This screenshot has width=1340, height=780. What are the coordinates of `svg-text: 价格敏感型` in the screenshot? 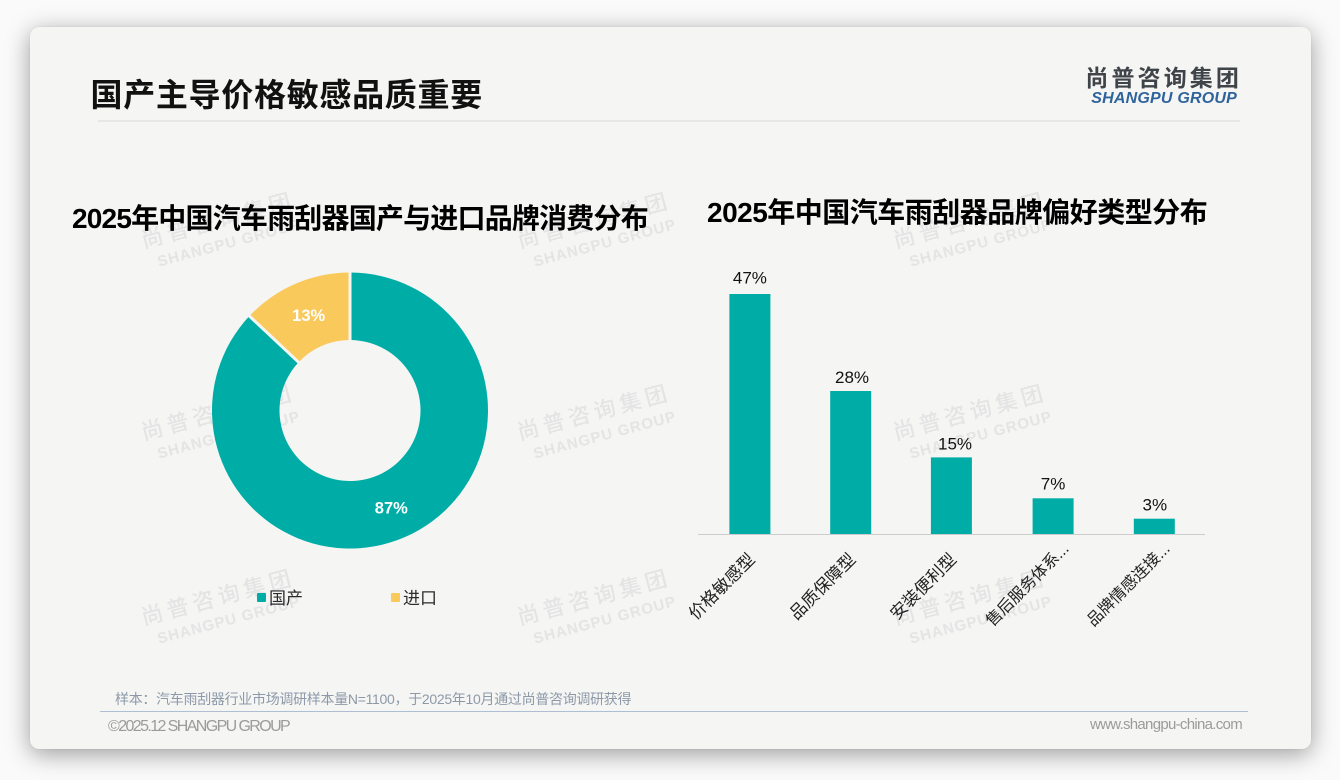 It's located at (722, 587).